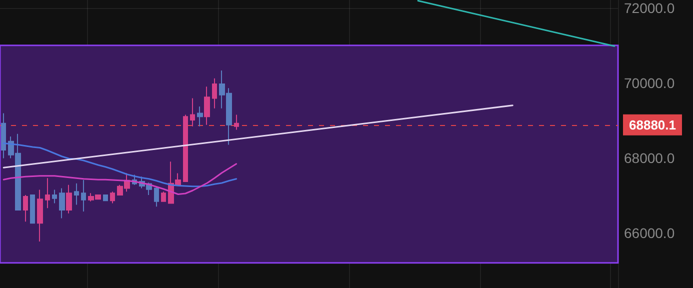 This screenshot has width=693, height=288. What do you see at coordinates (649, 82) in the screenshot?
I see `y-tick-label: 70000.0` at bounding box center [649, 82].